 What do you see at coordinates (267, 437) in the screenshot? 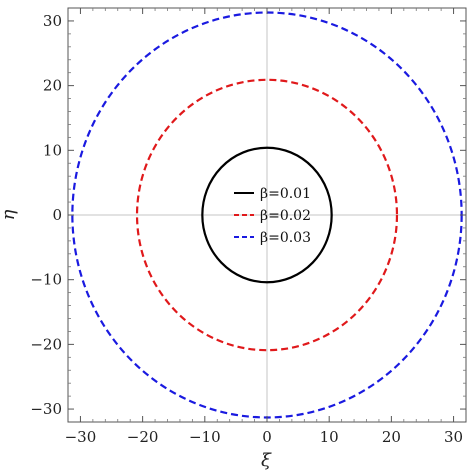
I see `x-tick-label: 0` at bounding box center [267, 437].